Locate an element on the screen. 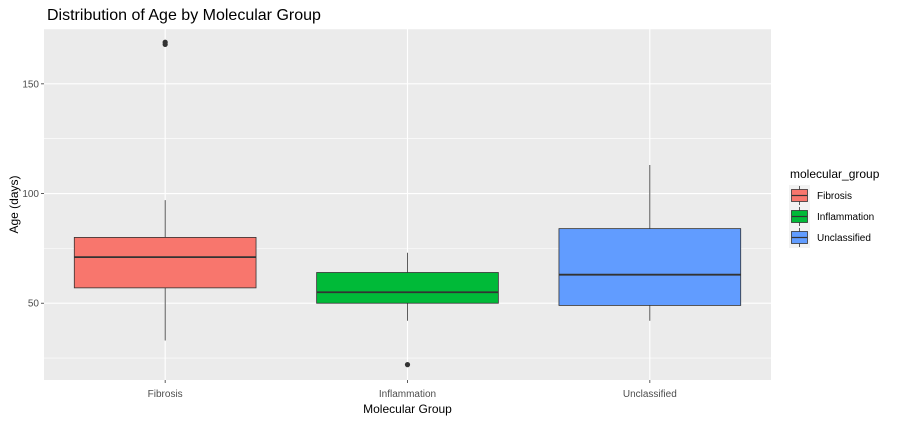 This screenshot has width=899, height=422. legend-item-fibrosis: Fibrosis is located at coordinates (820, 195).